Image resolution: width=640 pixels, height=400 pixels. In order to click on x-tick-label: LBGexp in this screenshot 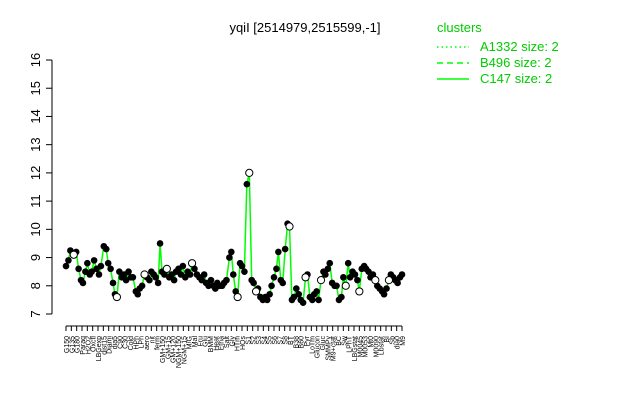, I will do `click(99, 348)`.